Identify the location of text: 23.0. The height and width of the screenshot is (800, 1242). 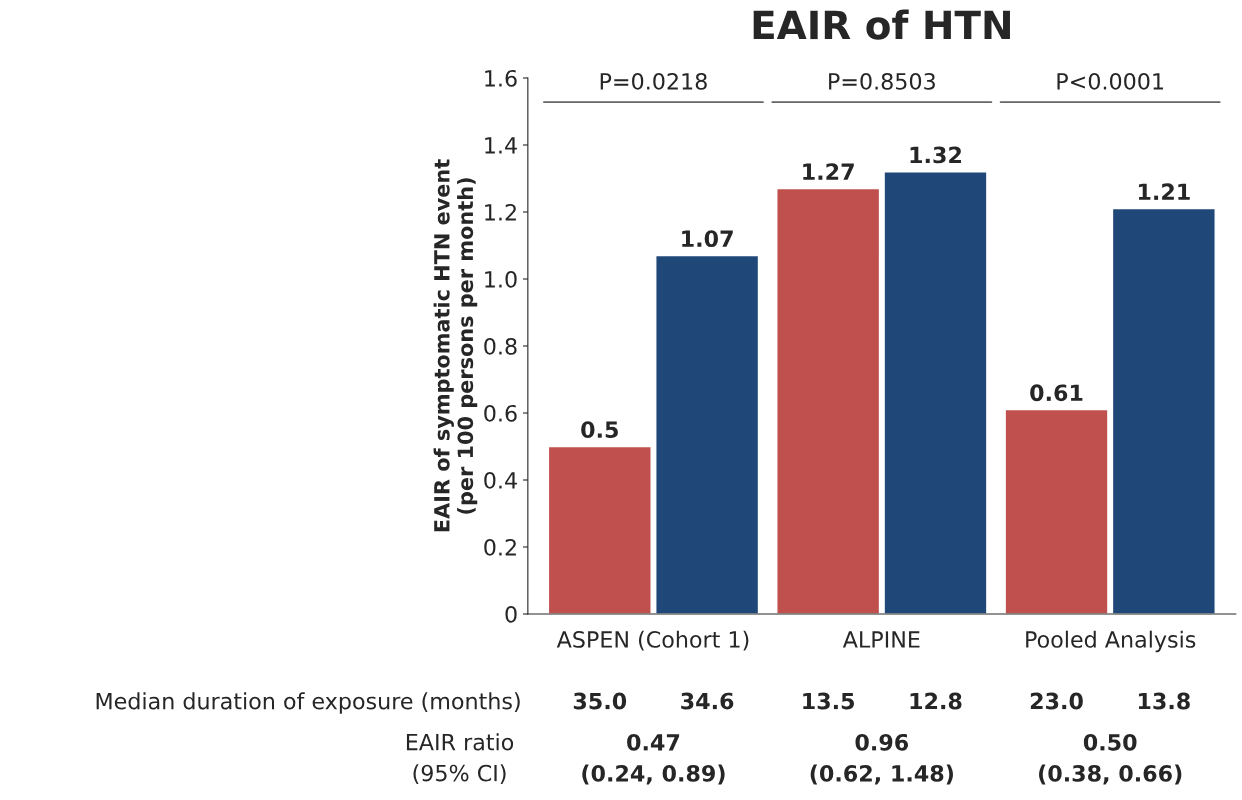
(1056, 701).